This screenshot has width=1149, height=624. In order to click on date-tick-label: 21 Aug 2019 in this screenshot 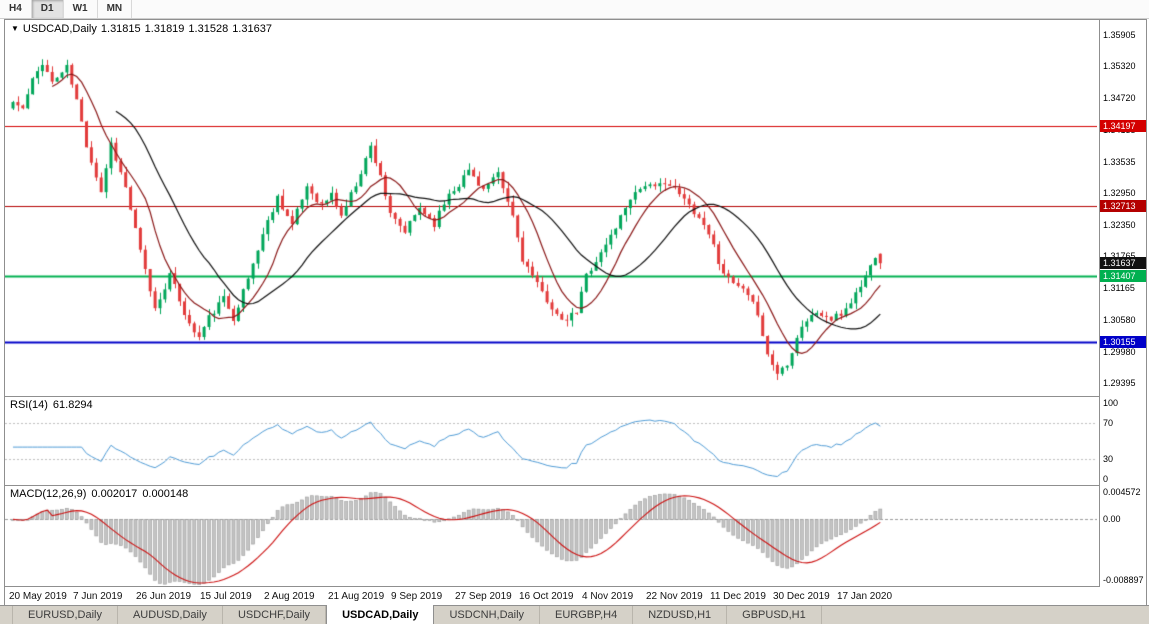, I will do `click(356, 596)`.